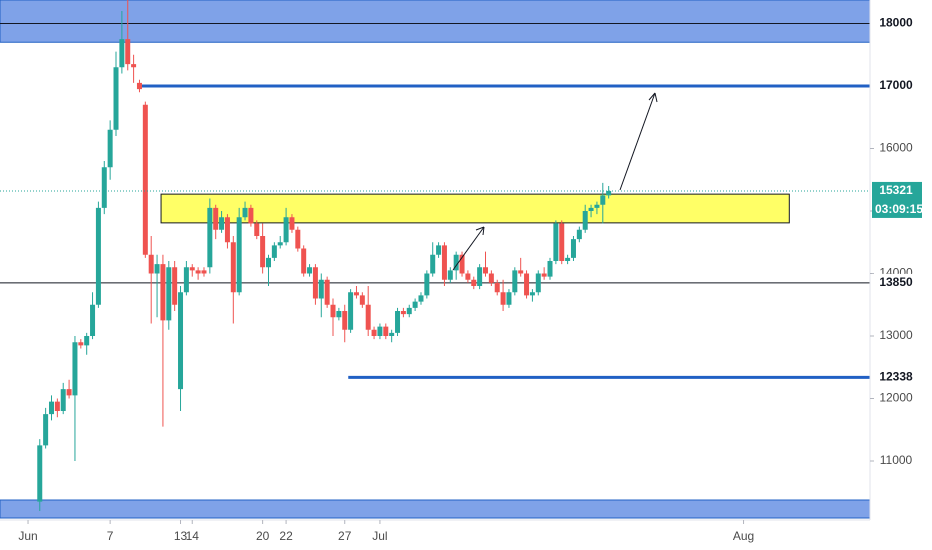  Describe the element at coordinates (480, 231) in the screenshot. I see `arrow-head` at that location.